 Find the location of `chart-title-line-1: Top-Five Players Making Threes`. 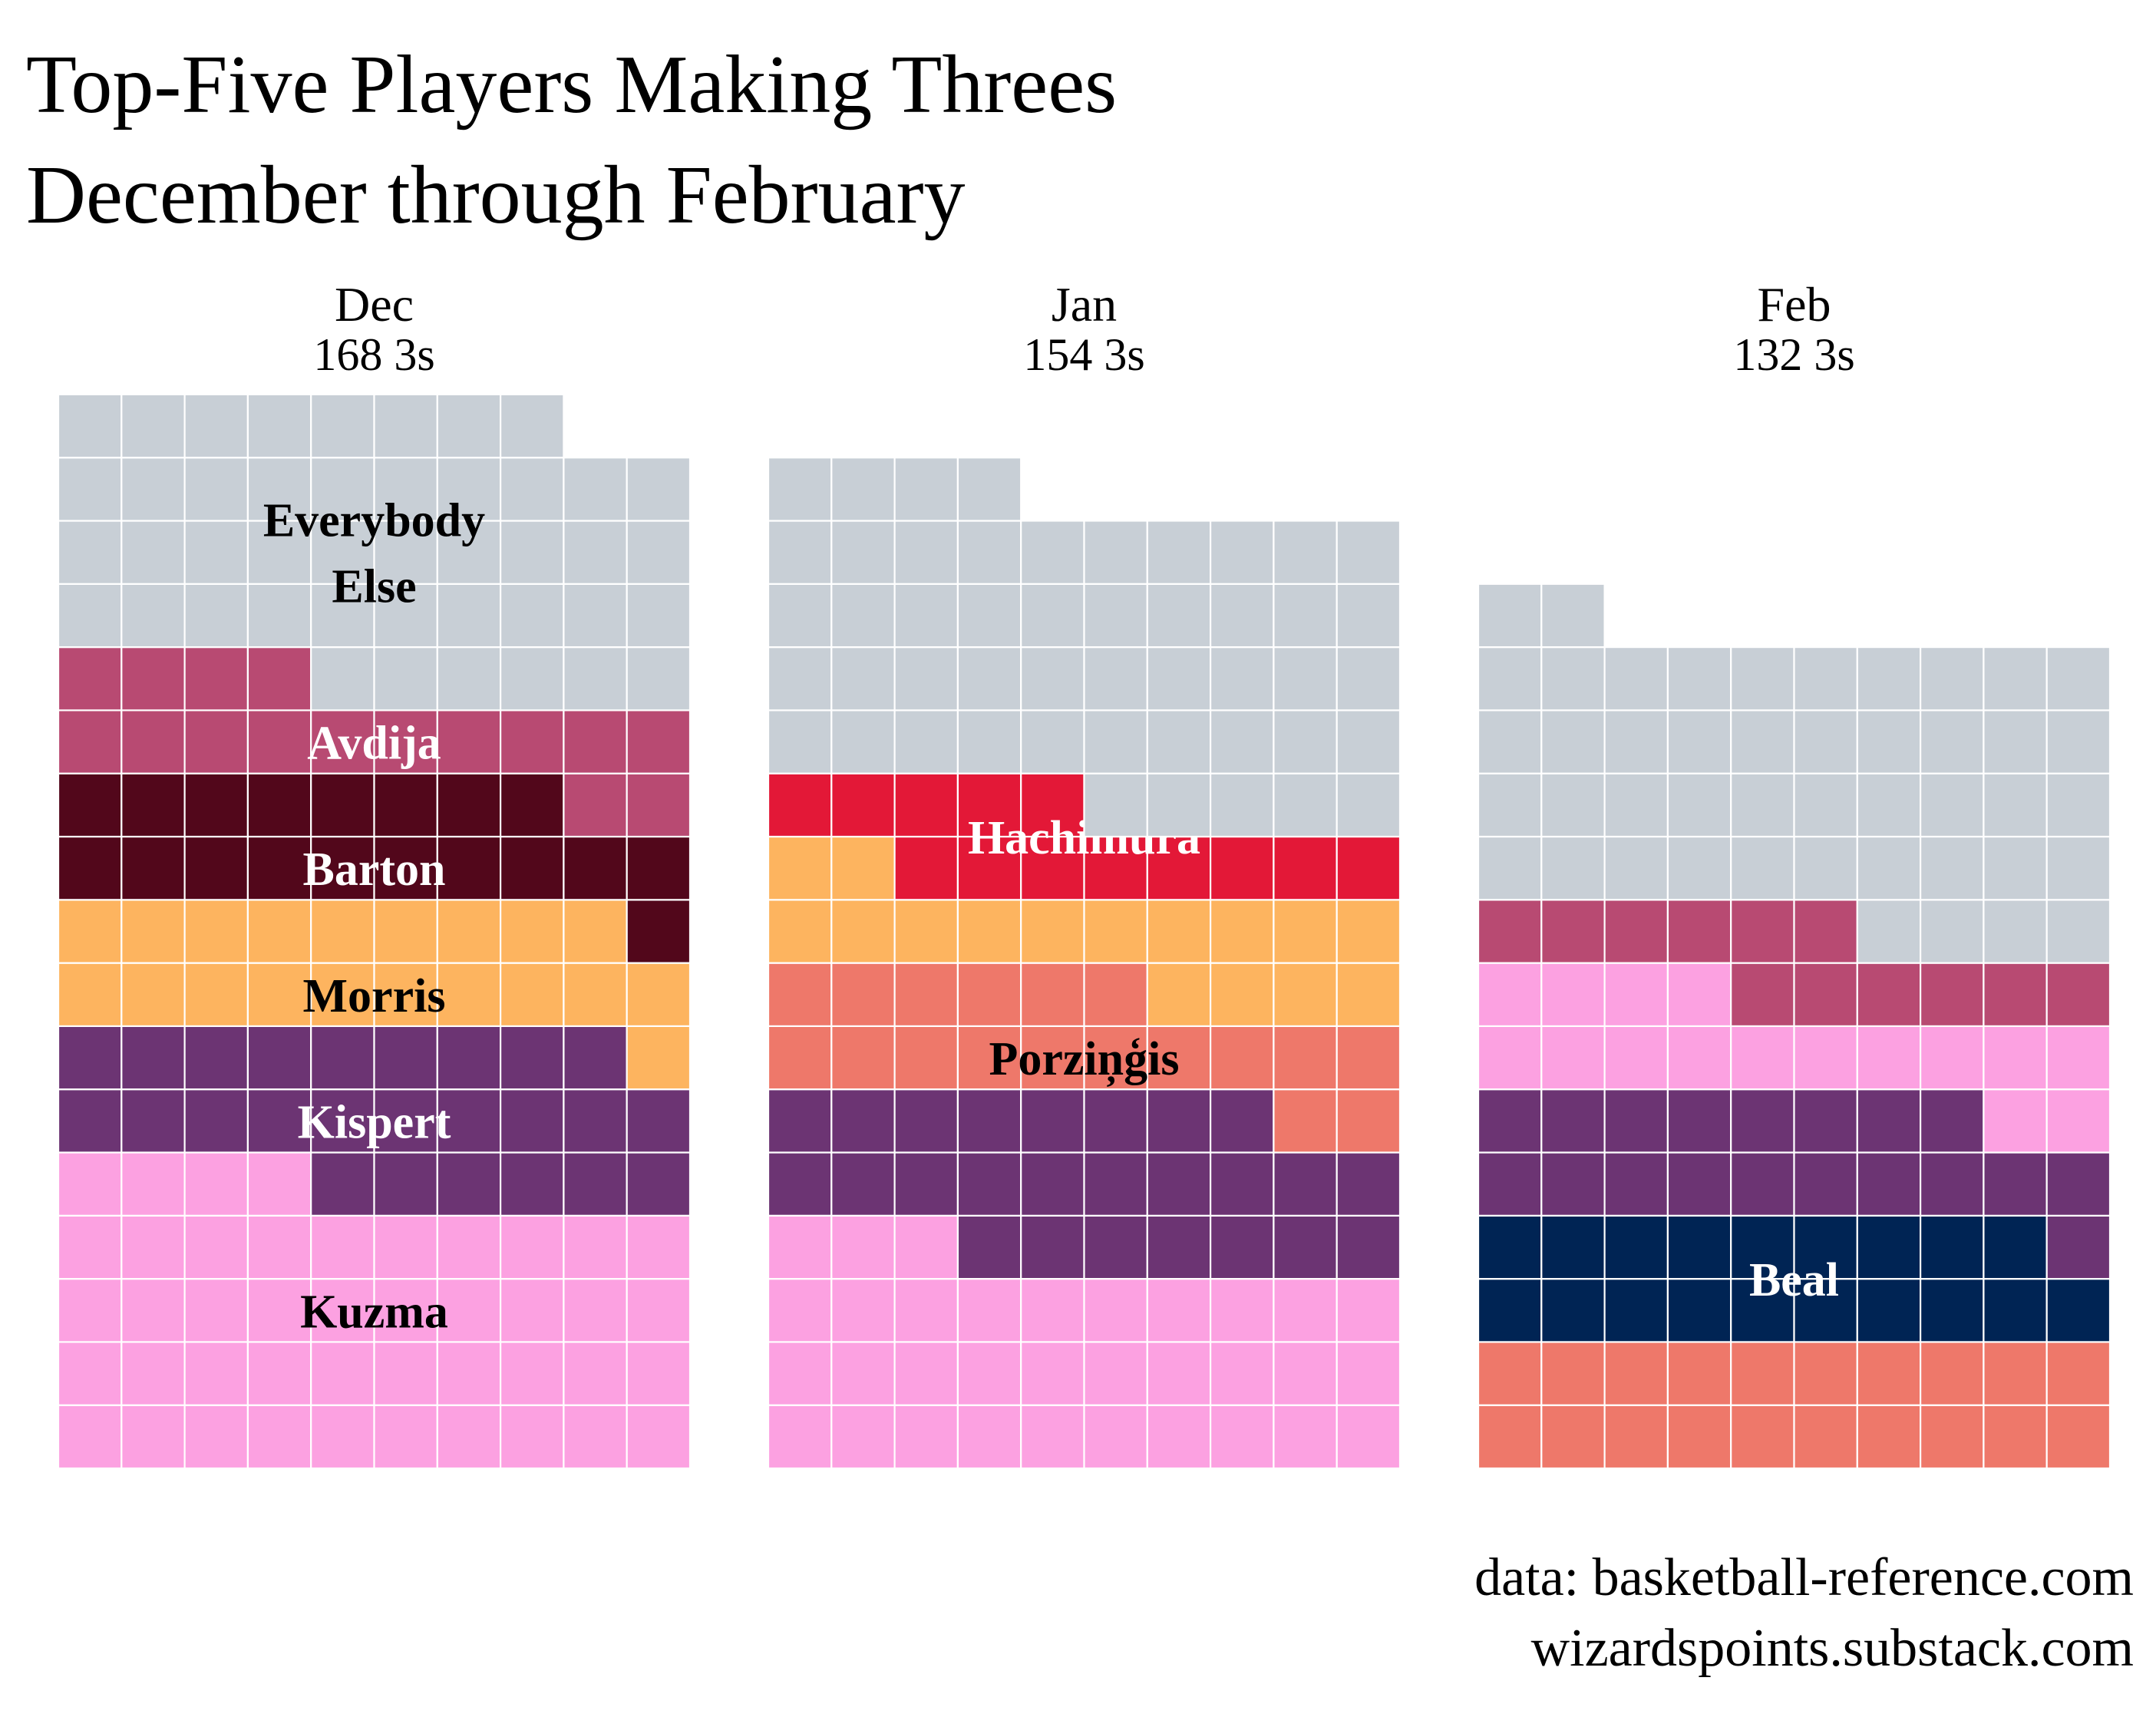

chart-title-line-1: Top-Five Players Making Threes is located at coordinates (571, 84).